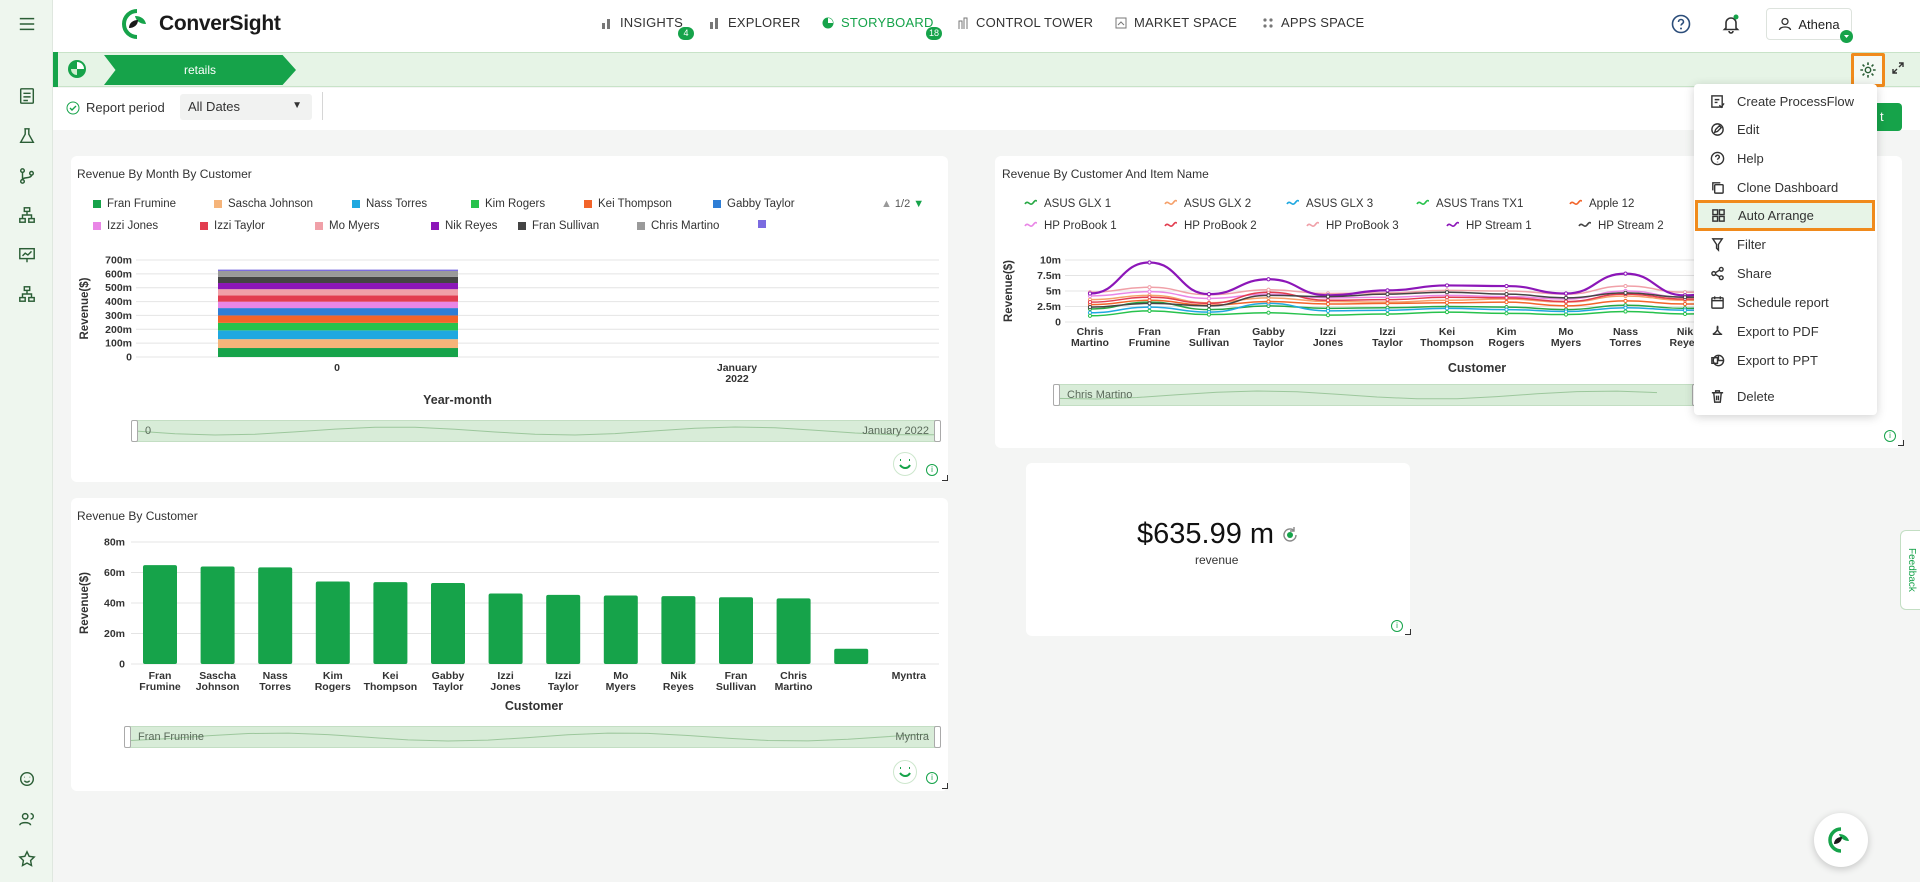  What do you see at coordinates (1469, 204) in the screenshot?
I see `legend-item: ASUS Trans TX1` at bounding box center [1469, 204].